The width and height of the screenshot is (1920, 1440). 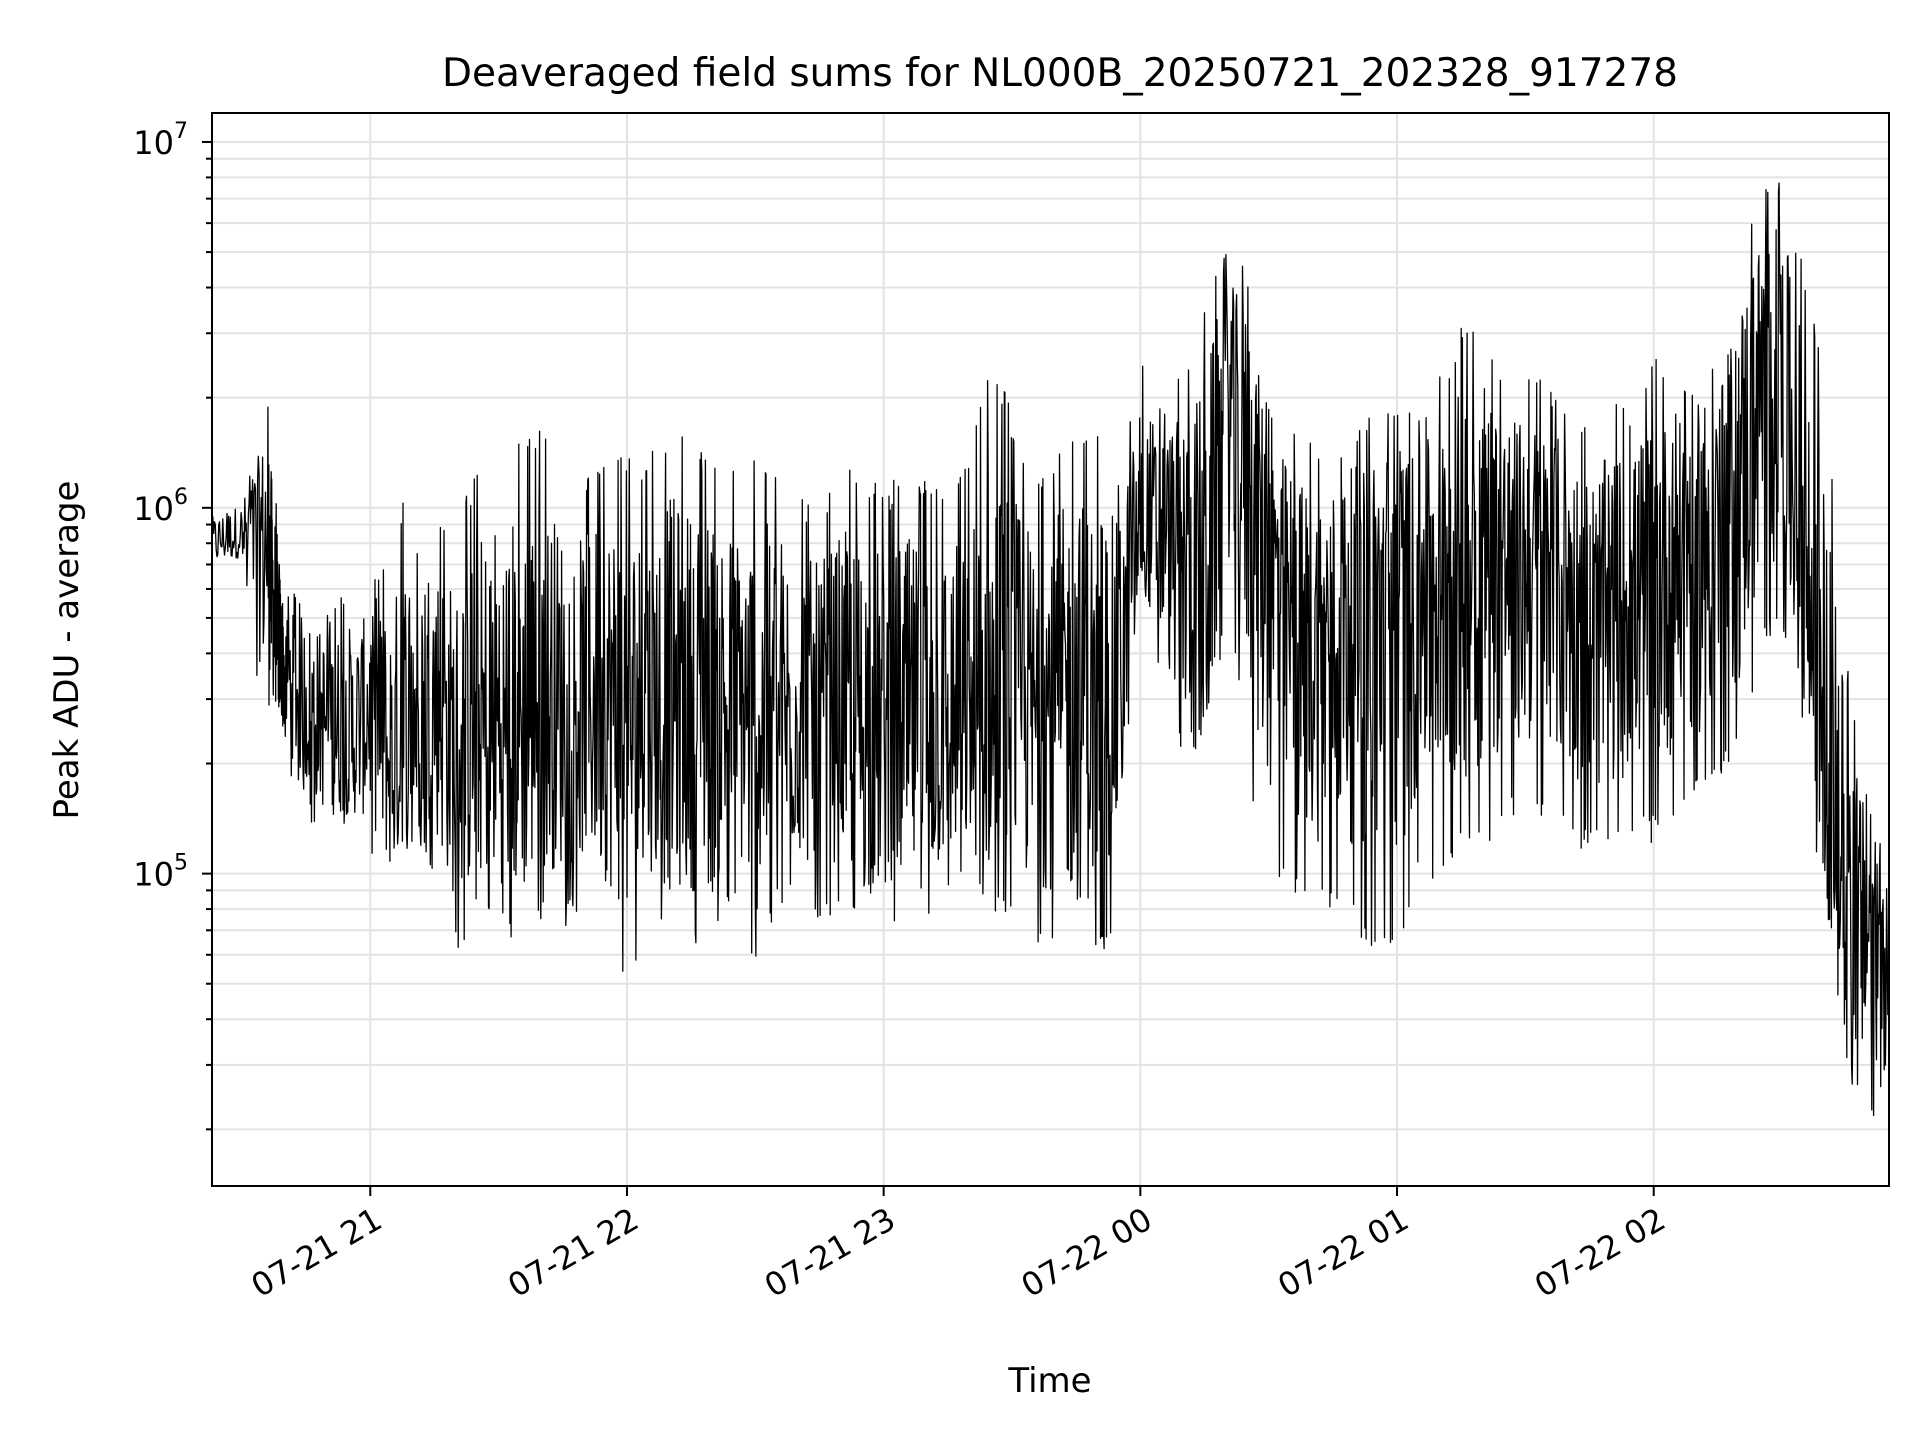 What do you see at coordinates (1049, 1381) in the screenshot?
I see `x-axis-label: Time` at bounding box center [1049, 1381].